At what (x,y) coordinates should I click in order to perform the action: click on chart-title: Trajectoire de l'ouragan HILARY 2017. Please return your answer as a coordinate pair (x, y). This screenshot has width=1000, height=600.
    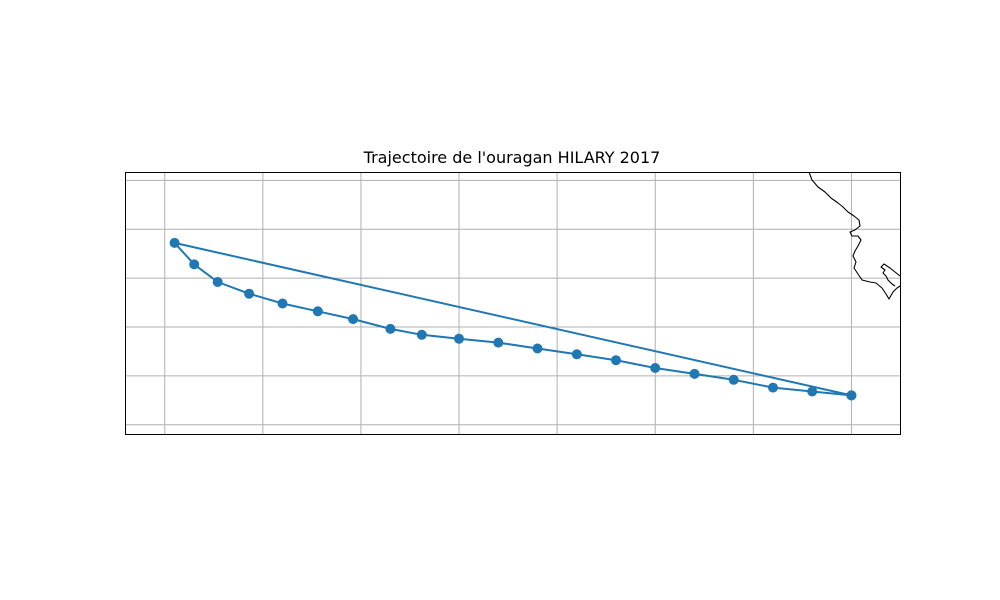
    Looking at the image, I should click on (512, 157).